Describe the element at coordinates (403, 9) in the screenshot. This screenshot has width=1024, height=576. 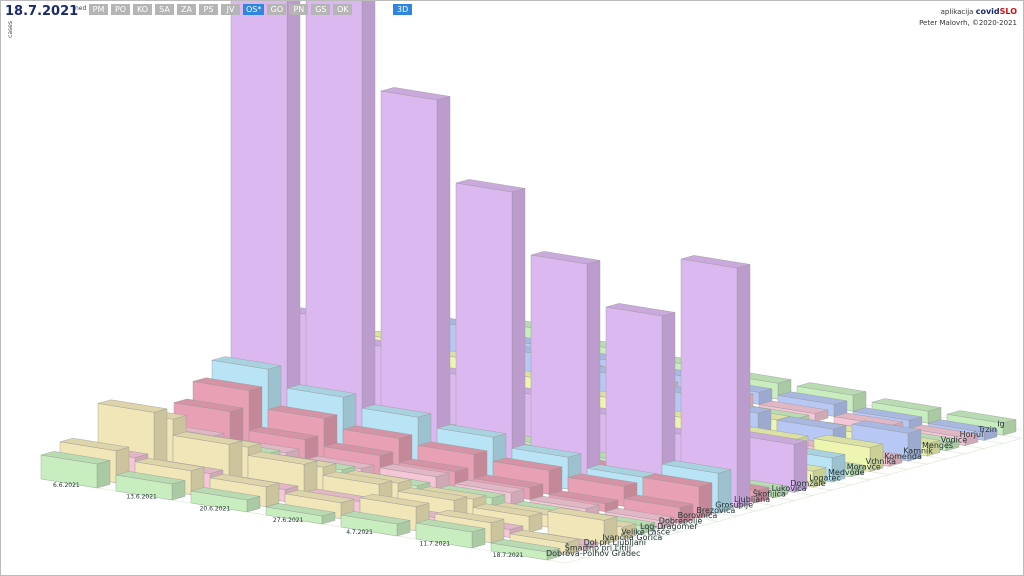
I see `mode-button: 3D` at that location.